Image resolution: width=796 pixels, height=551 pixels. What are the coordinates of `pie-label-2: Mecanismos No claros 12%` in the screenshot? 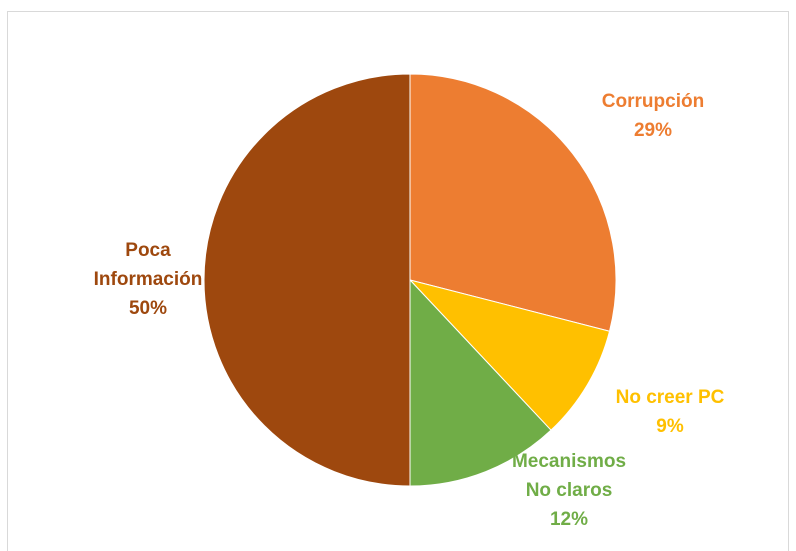 It's located at (569, 490).